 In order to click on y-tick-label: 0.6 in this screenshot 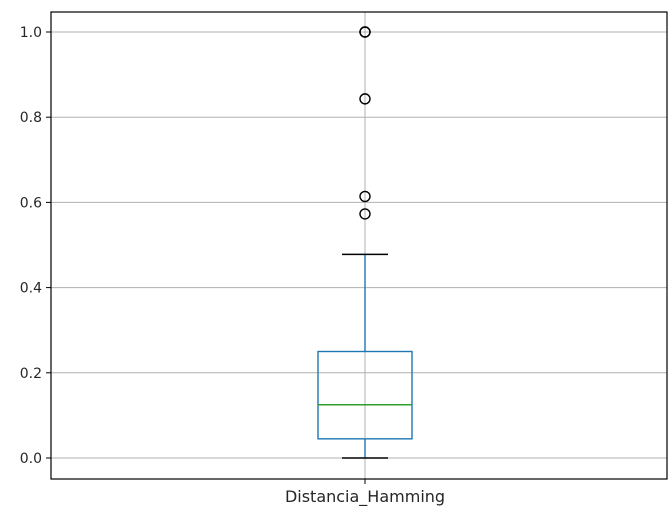, I will do `click(31, 203)`.